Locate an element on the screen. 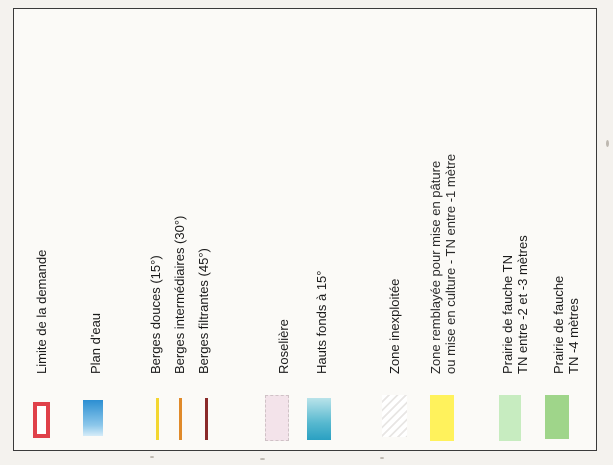 This screenshot has width=613, height=465. legend-label-hauts-fonds: Hauts fonds à 15° is located at coordinates (321, 322).